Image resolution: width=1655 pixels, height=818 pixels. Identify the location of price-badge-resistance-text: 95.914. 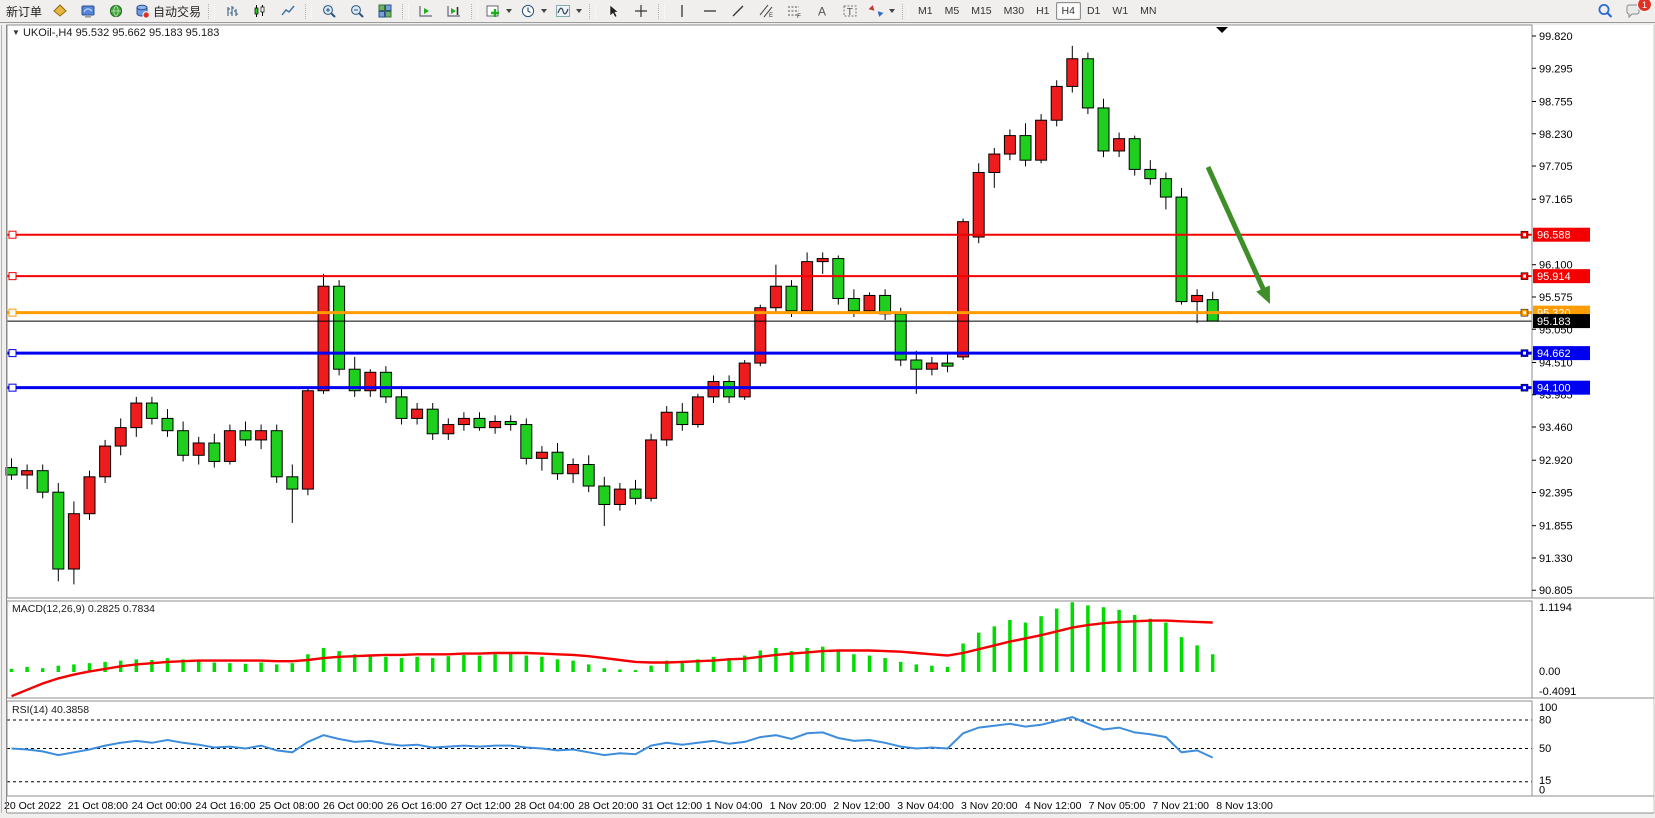
(1554, 277).